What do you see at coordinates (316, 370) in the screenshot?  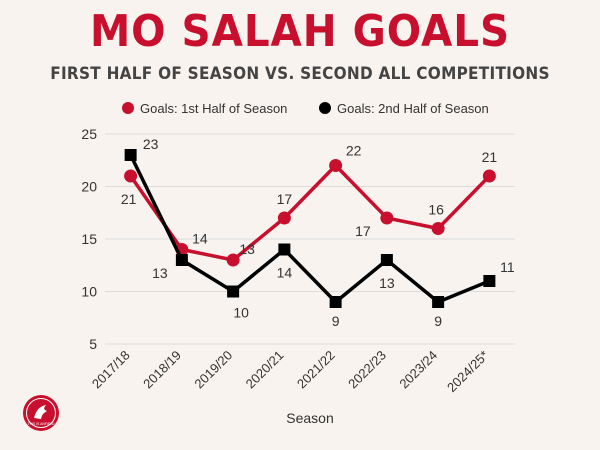 I see `x-tick-label: 2021/22` at bounding box center [316, 370].